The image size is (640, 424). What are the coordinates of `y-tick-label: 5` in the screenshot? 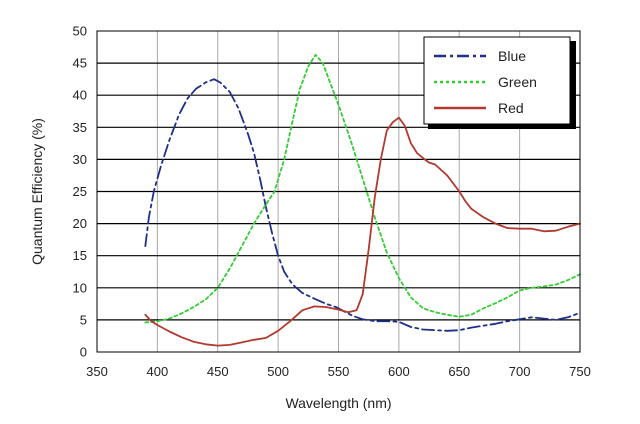 It's located at (83, 319).